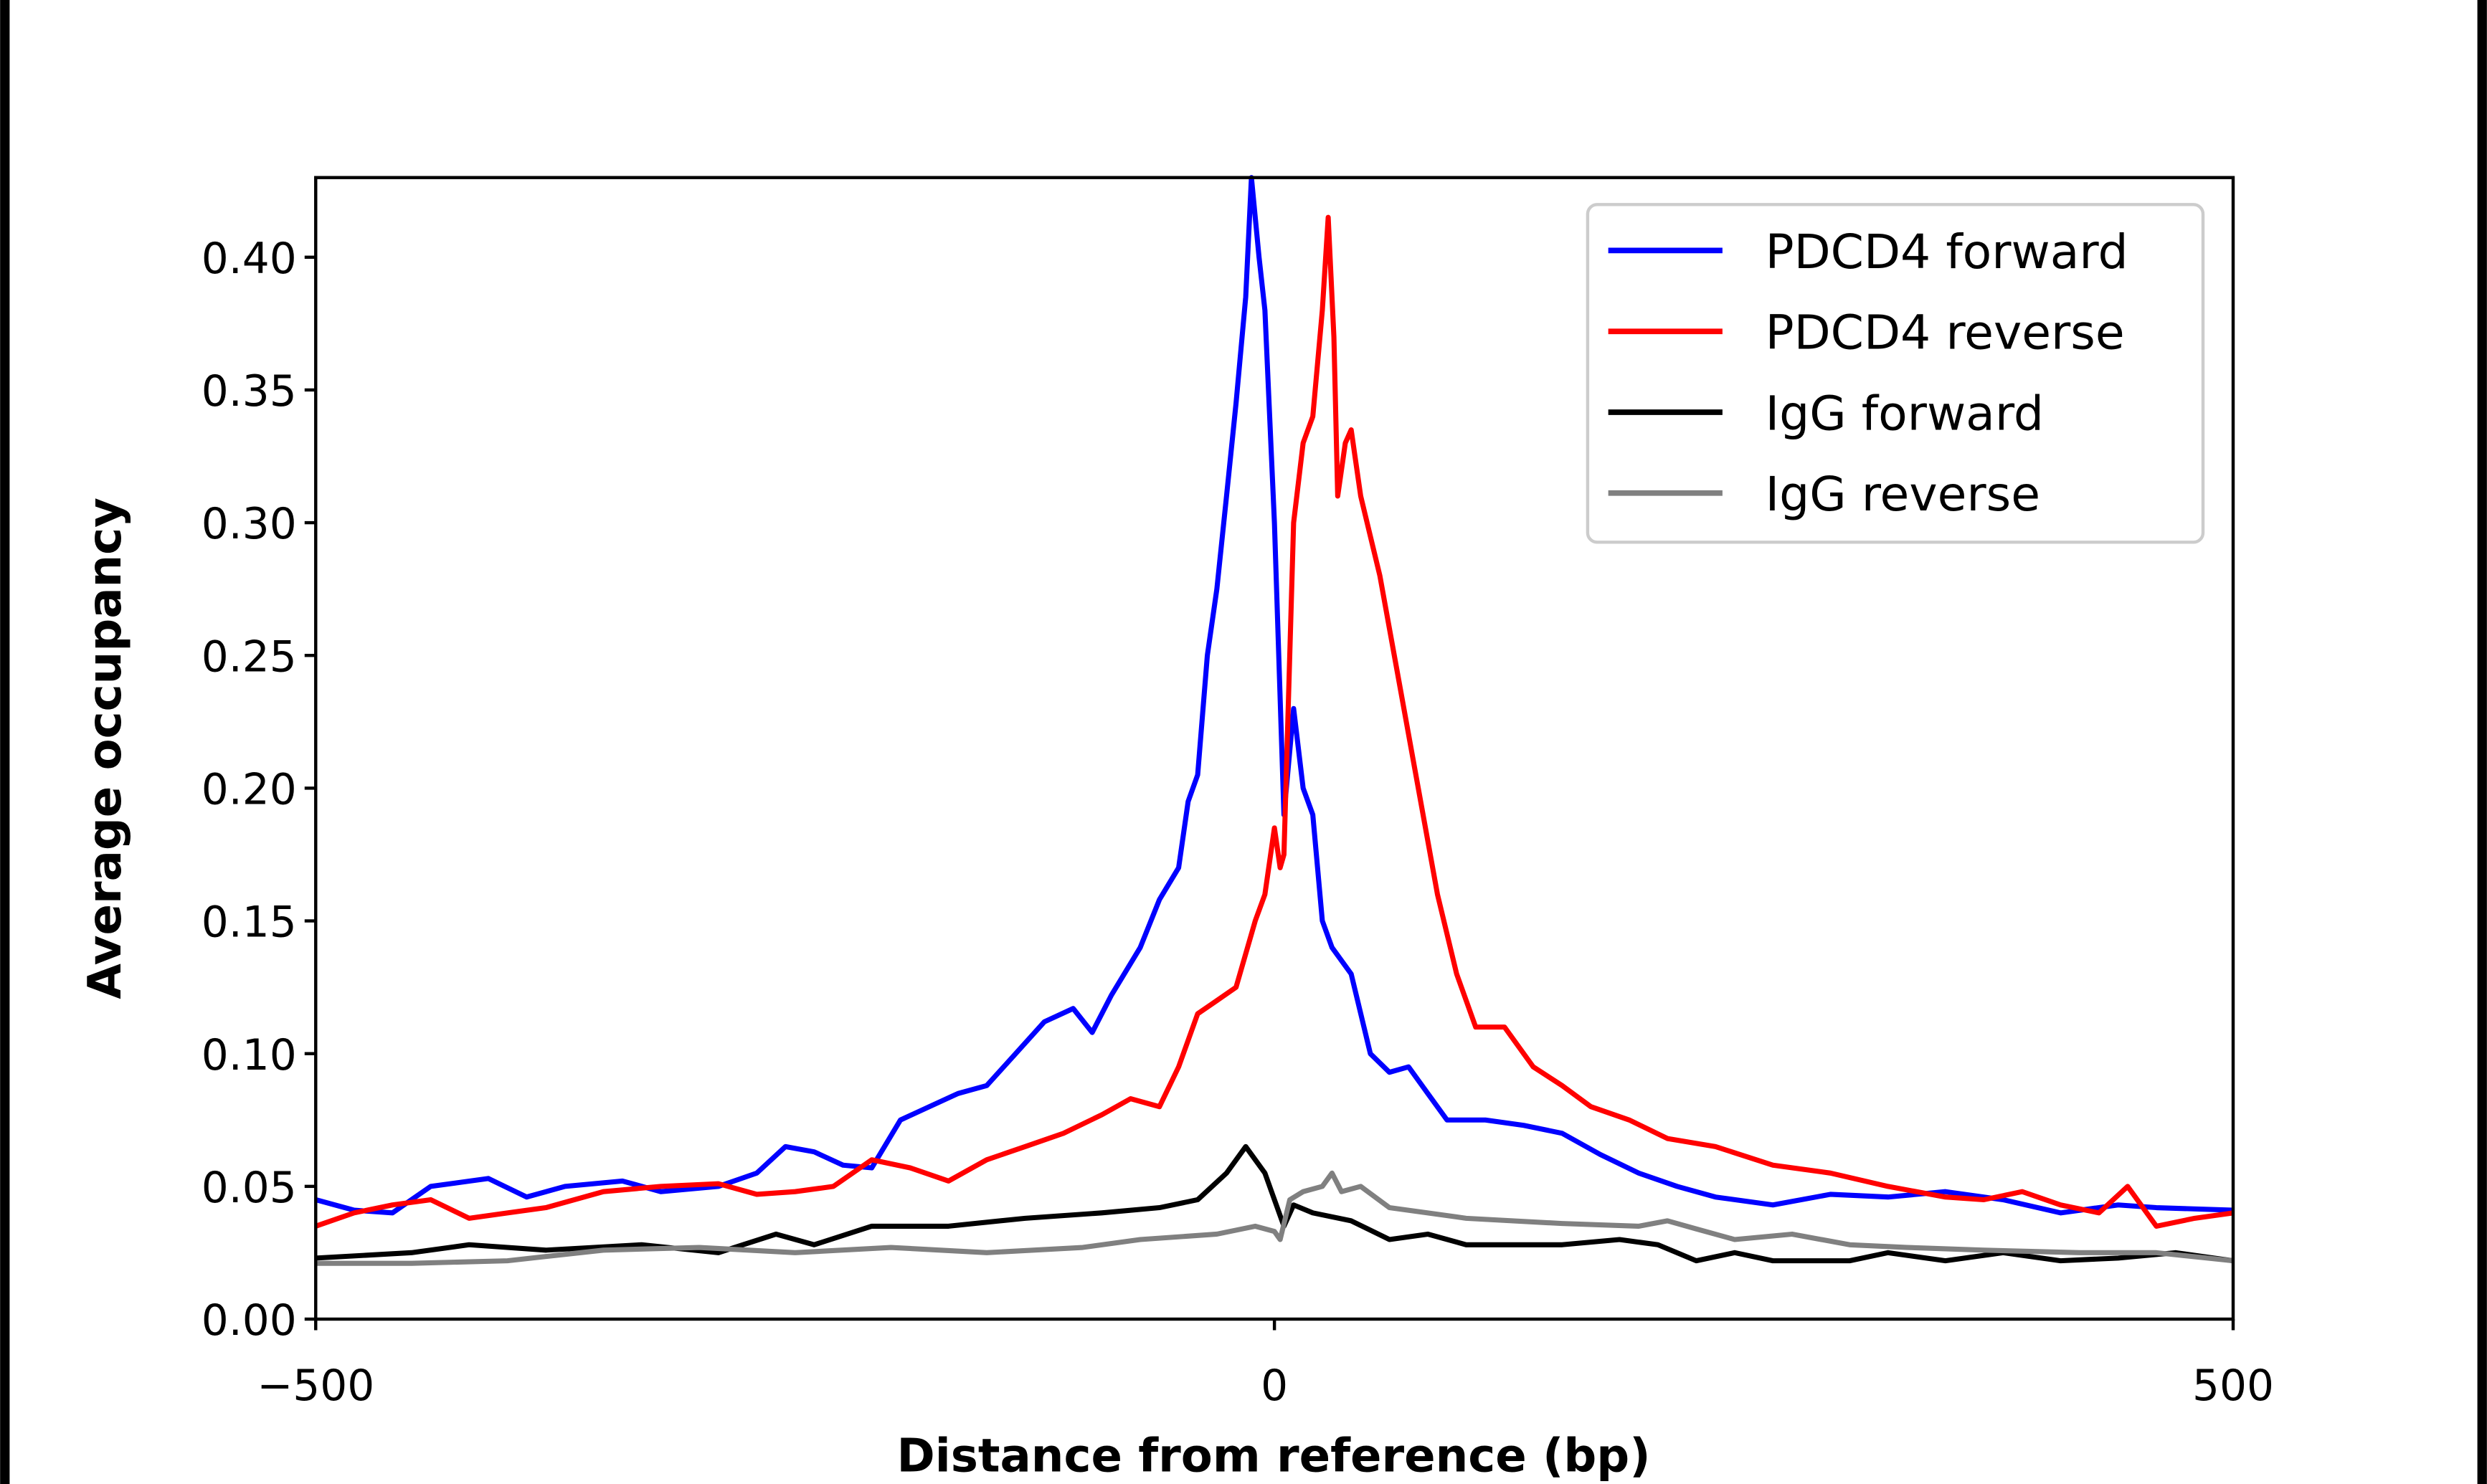 This screenshot has width=2487, height=1484. Describe the element at coordinates (250, 259) in the screenshot. I see `y-tick-label: 0.40` at that location.